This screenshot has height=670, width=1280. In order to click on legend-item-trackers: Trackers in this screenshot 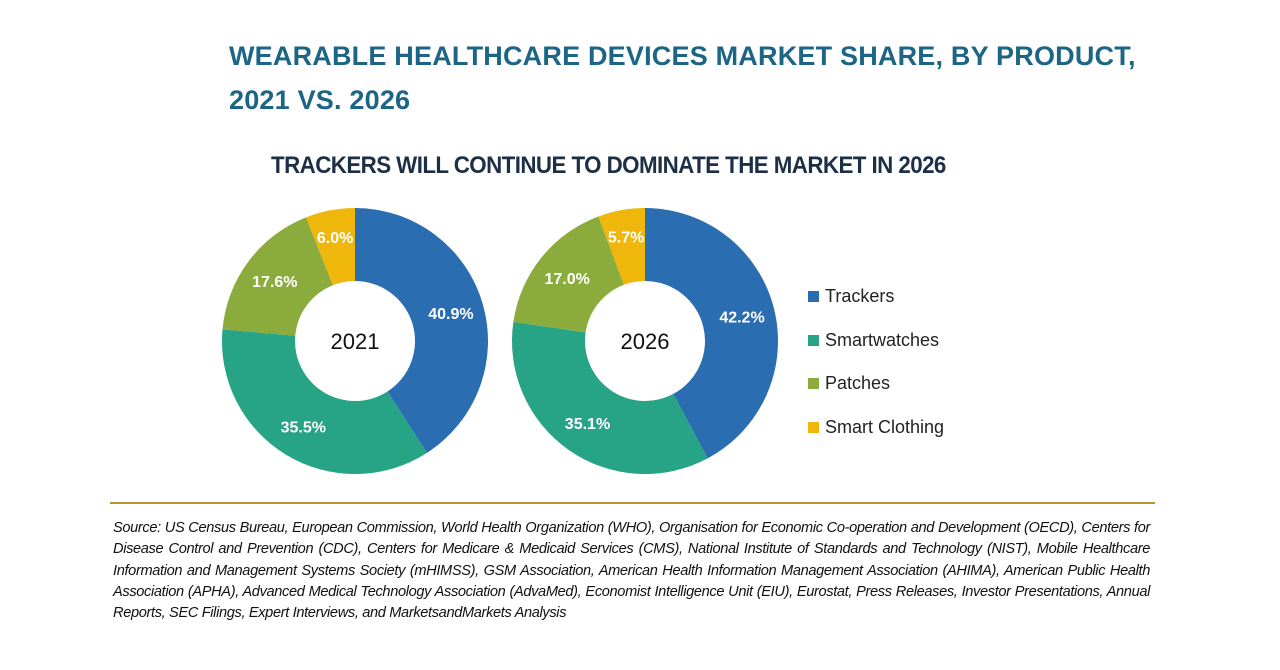, I will do `click(876, 297)`.